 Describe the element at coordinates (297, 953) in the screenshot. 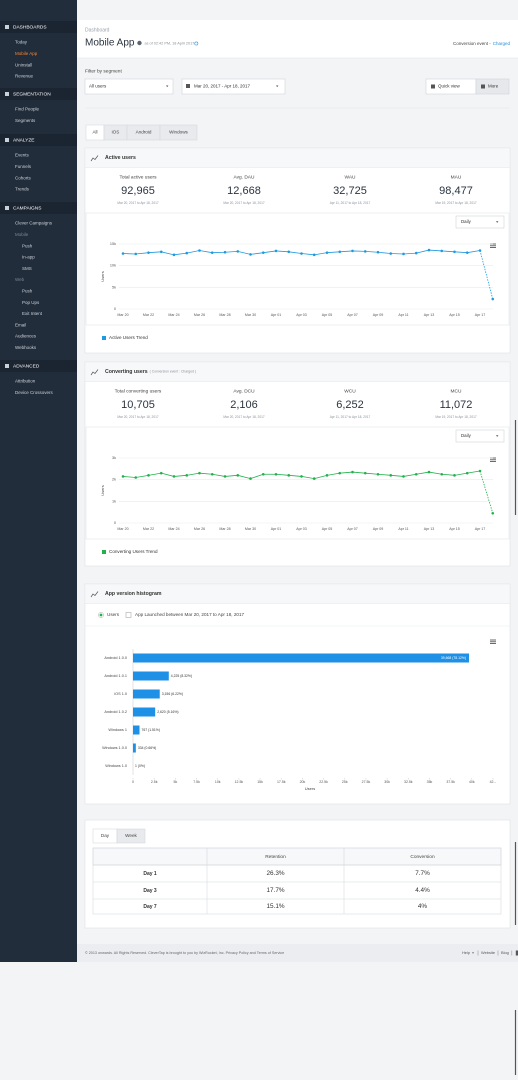

I see `footer` at that location.